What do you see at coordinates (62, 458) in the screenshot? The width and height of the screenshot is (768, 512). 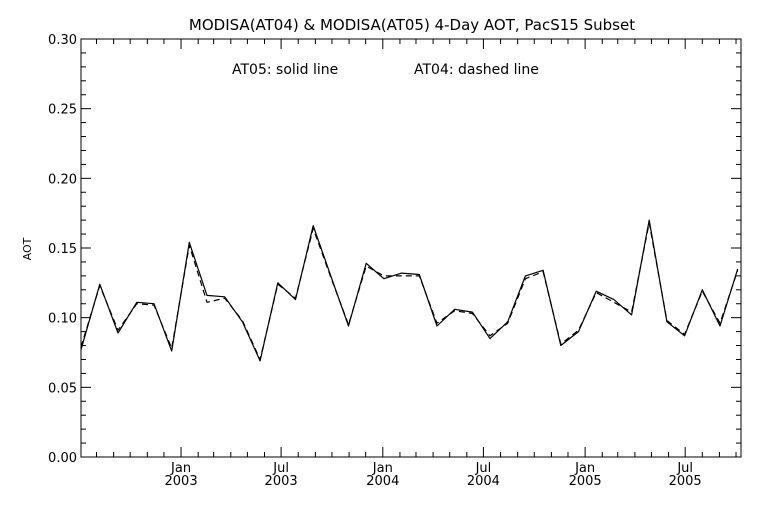 I see `y-tick-label: 0.00` at bounding box center [62, 458].